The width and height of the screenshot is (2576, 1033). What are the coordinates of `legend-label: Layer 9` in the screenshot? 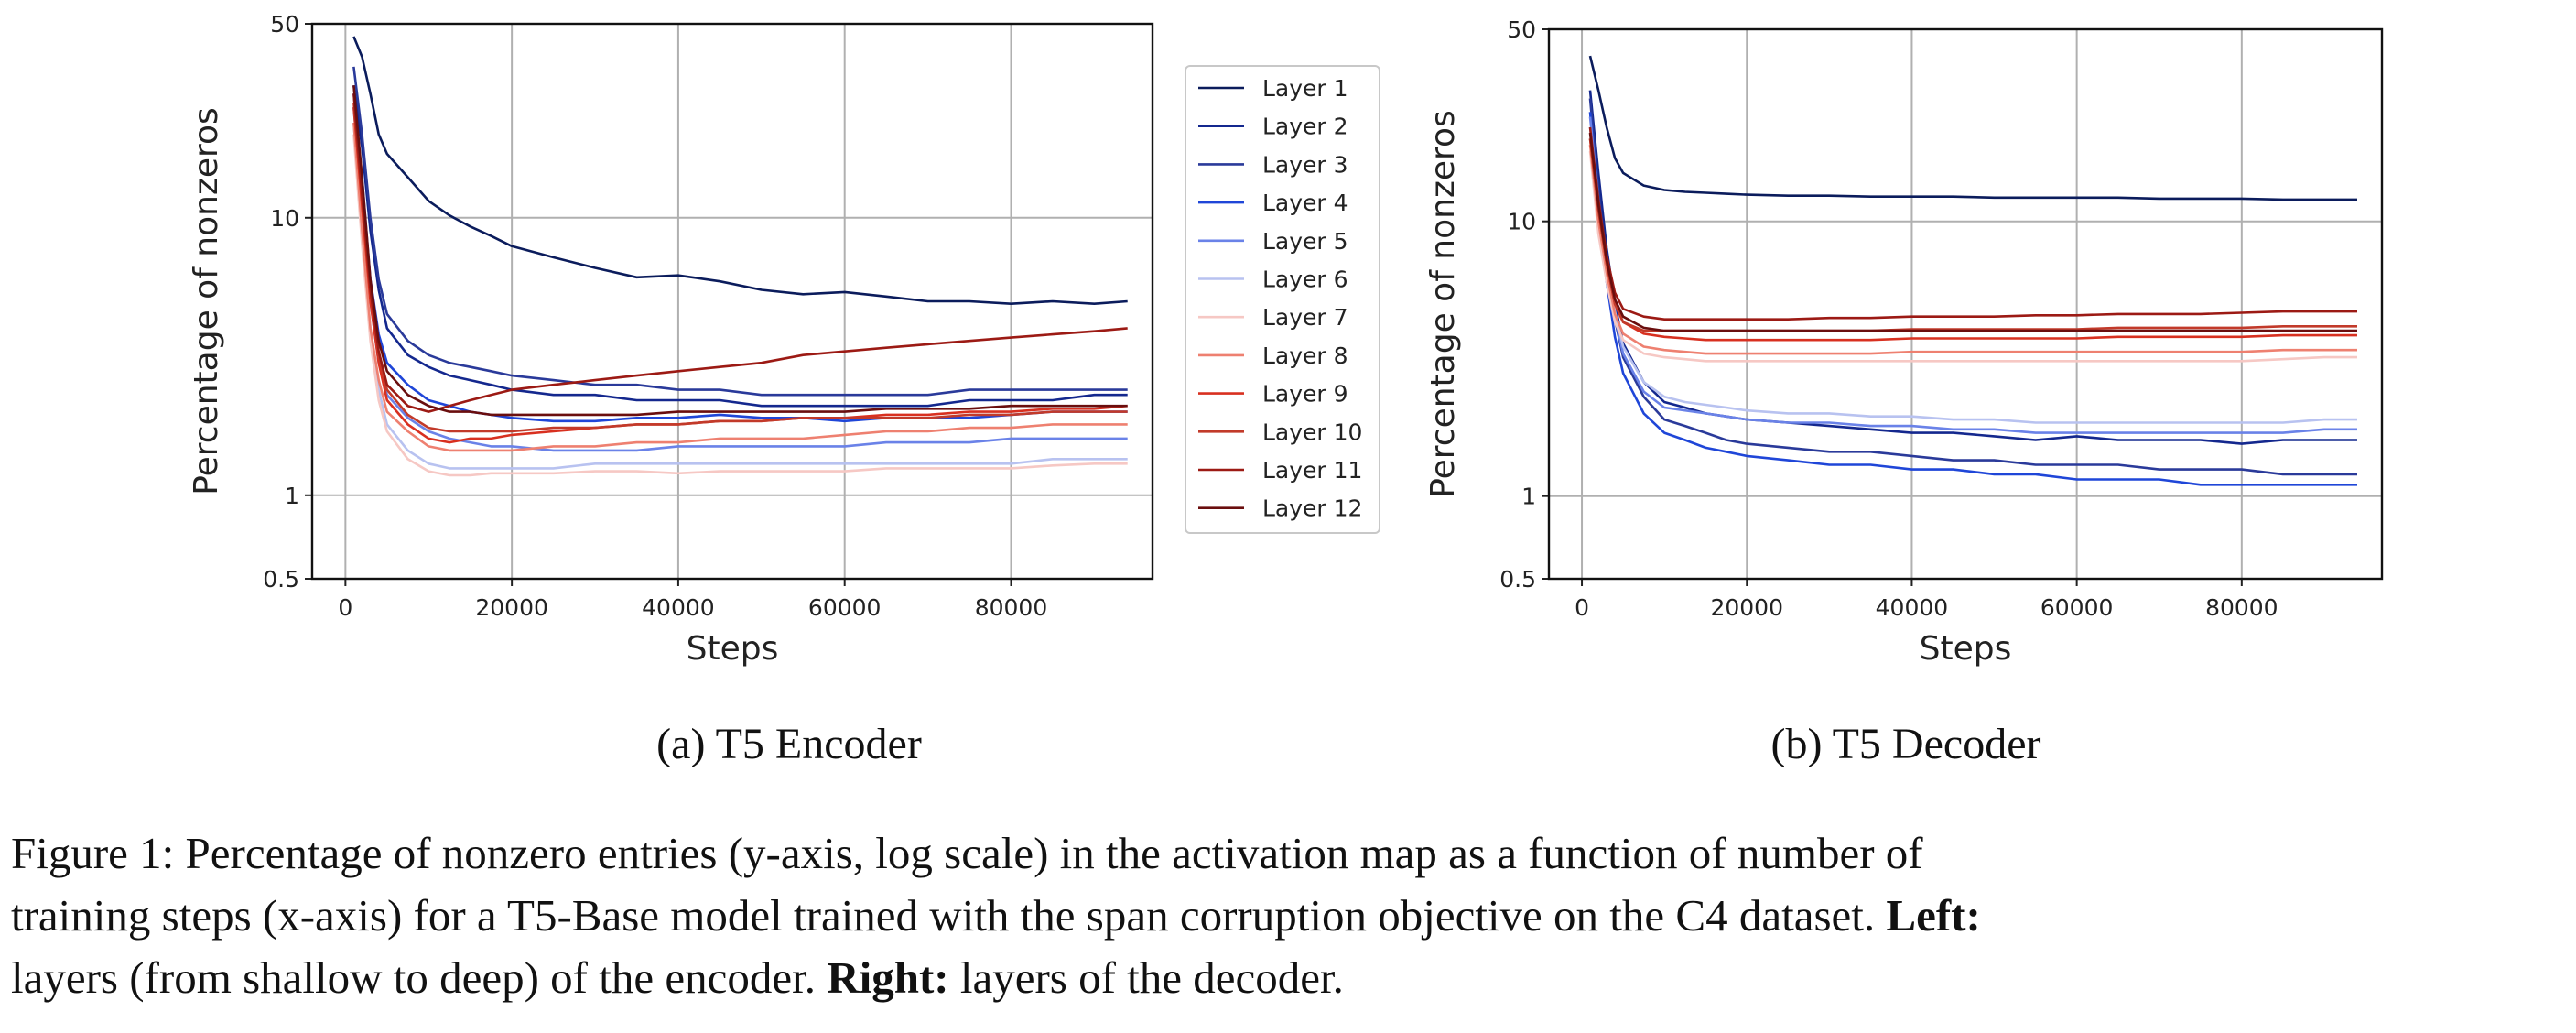 It's located at (1305, 394).